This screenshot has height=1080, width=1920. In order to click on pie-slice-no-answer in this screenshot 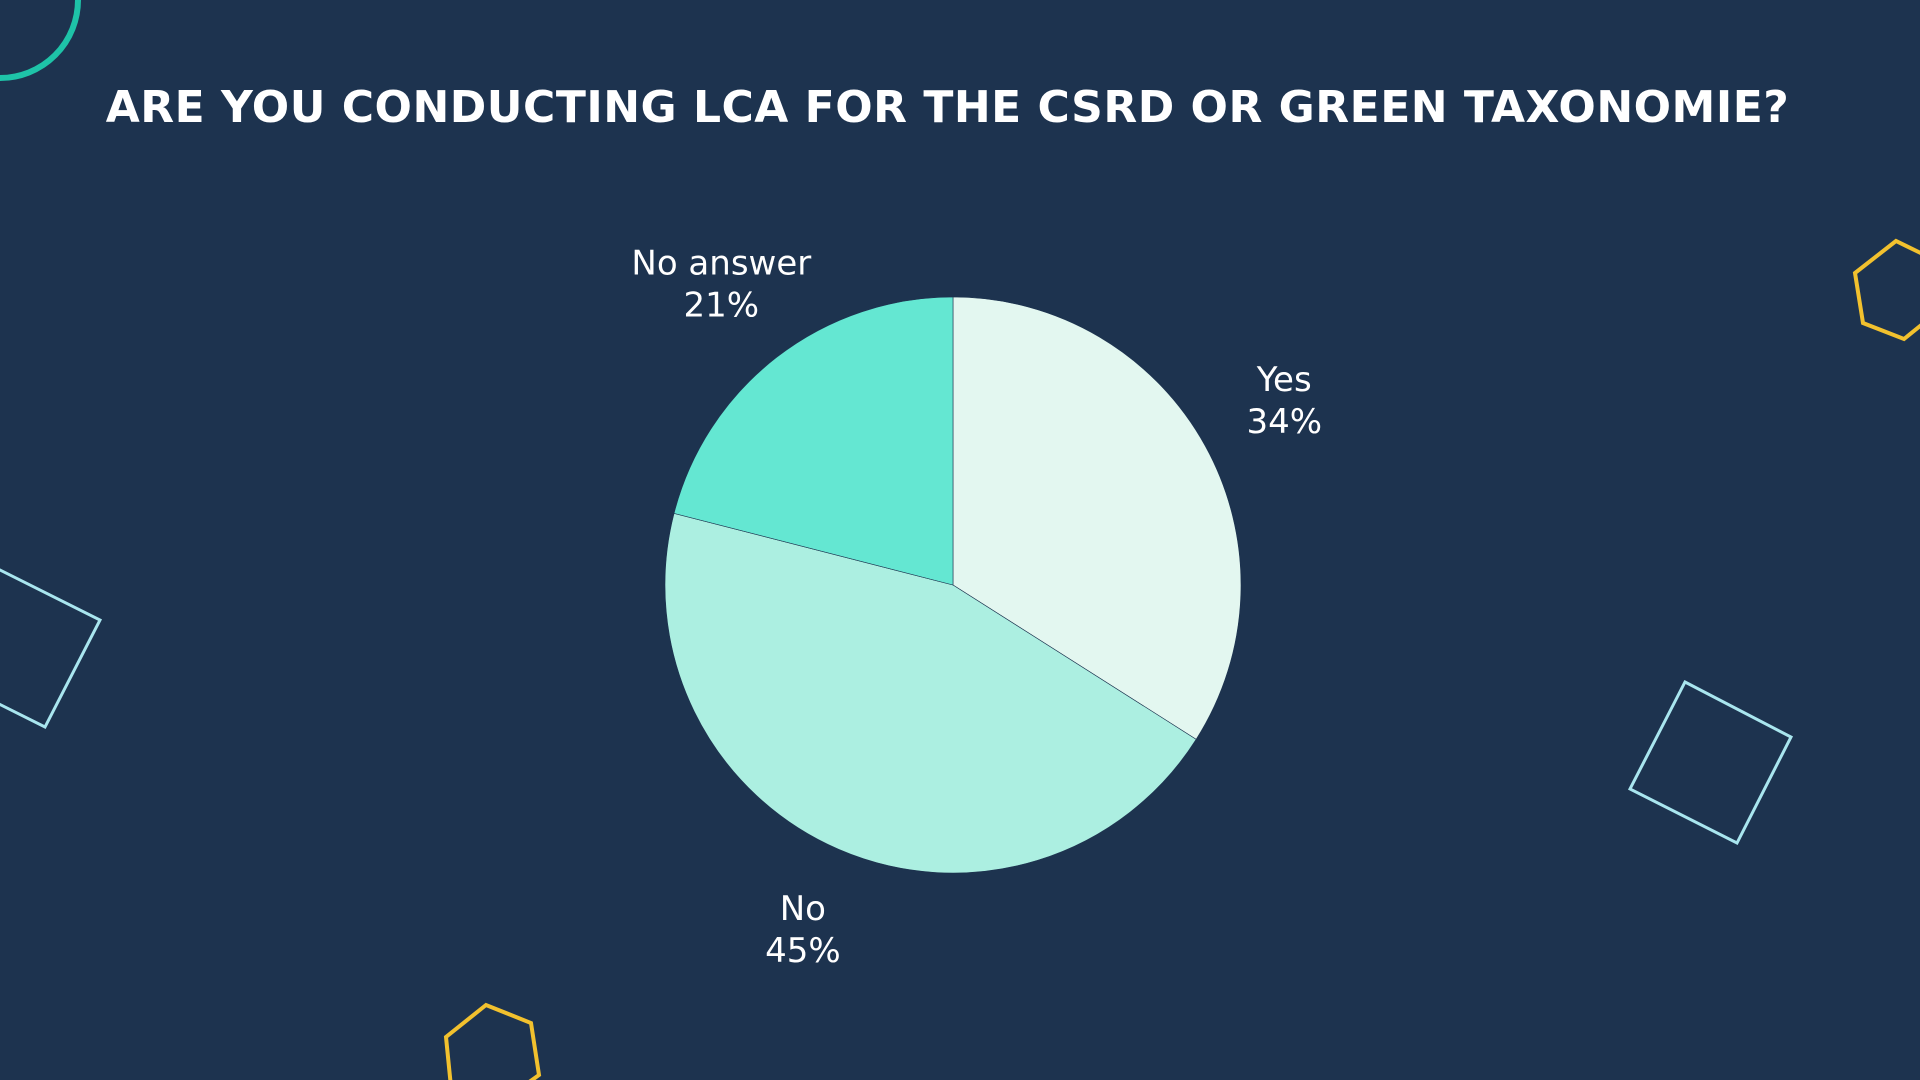, I will do `click(813, 441)`.